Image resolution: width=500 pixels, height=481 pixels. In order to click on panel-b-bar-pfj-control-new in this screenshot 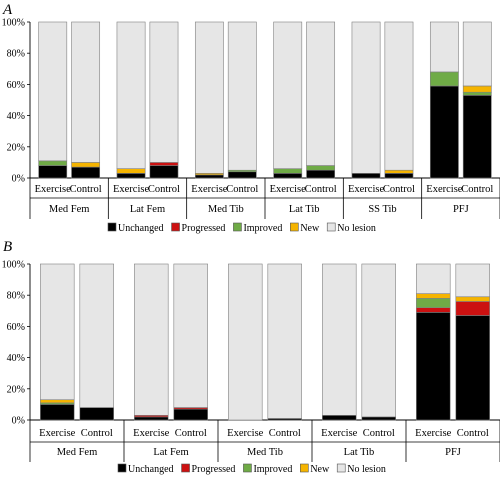, I will do `click(472, 299)`.